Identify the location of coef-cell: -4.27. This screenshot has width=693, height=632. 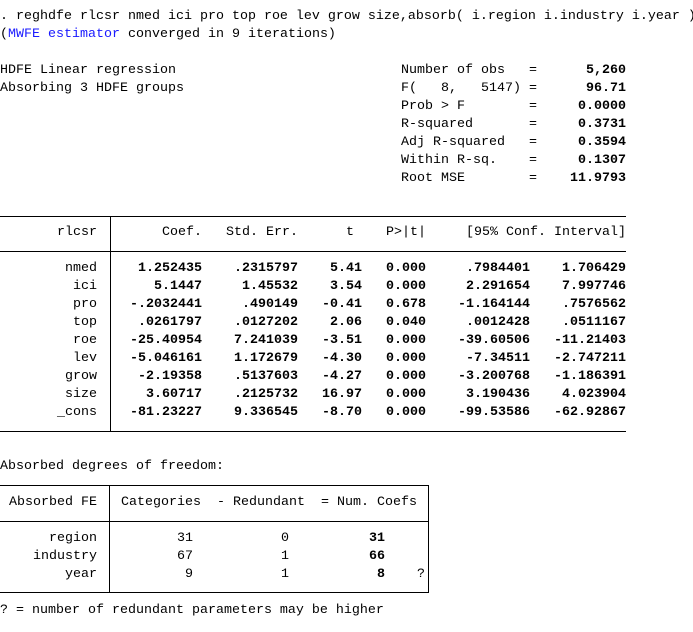
(342, 376).